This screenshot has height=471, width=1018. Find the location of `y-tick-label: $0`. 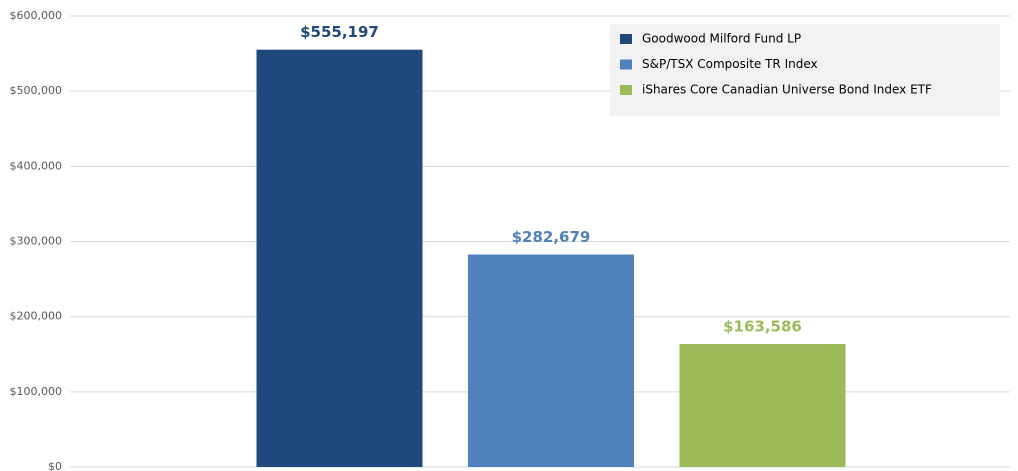

y-tick-label: $0 is located at coordinates (55, 465).